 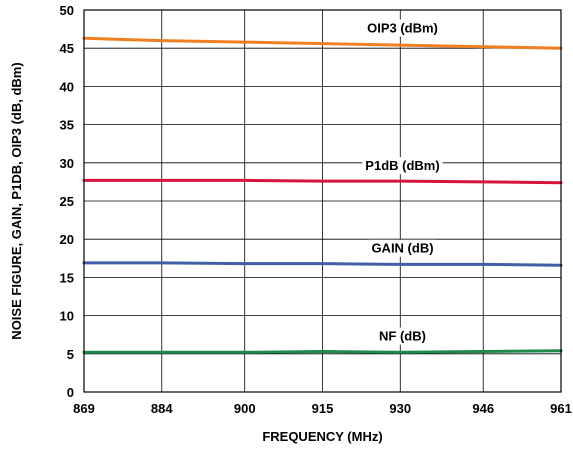 I want to click on series-label: GAIN (dB), so click(x=402, y=248).